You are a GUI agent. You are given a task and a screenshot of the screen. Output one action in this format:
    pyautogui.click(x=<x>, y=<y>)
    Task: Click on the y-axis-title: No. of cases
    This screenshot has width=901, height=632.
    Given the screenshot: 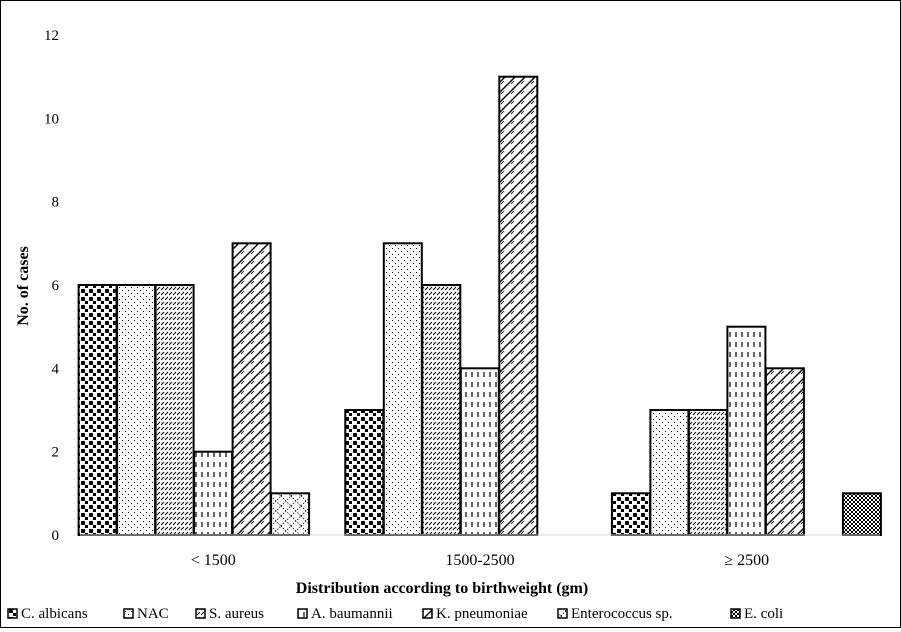 What is the action you would take?
    pyautogui.click(x=23, y=286)
    